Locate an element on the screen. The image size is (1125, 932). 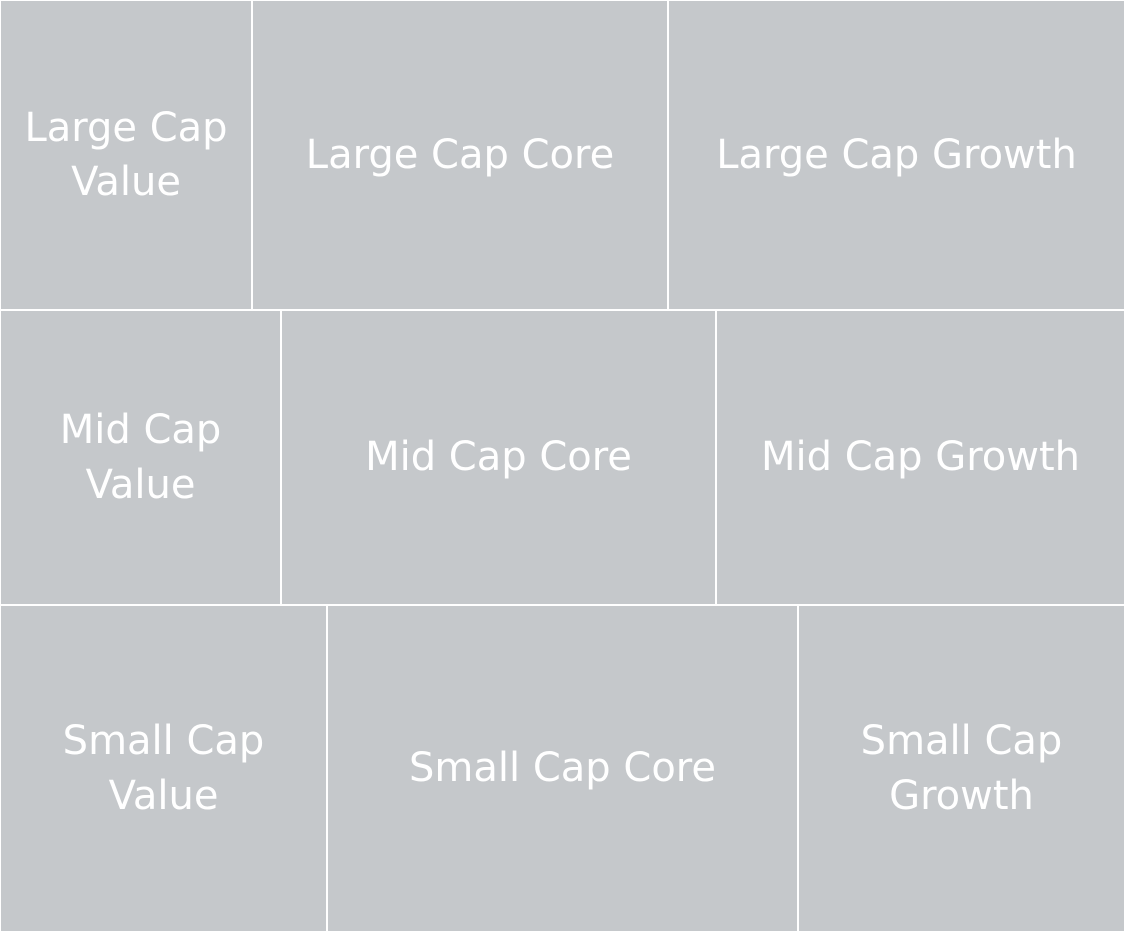
treemap-tile: Small Cap Core is located at coordinates (562, 768).